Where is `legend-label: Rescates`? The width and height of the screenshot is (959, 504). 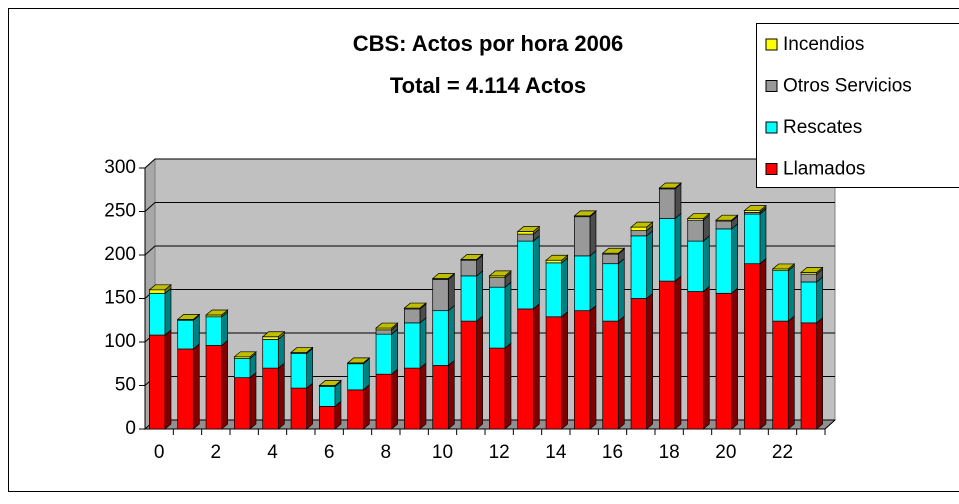 legend-label: Rescates is located at coordinates (822, 127).